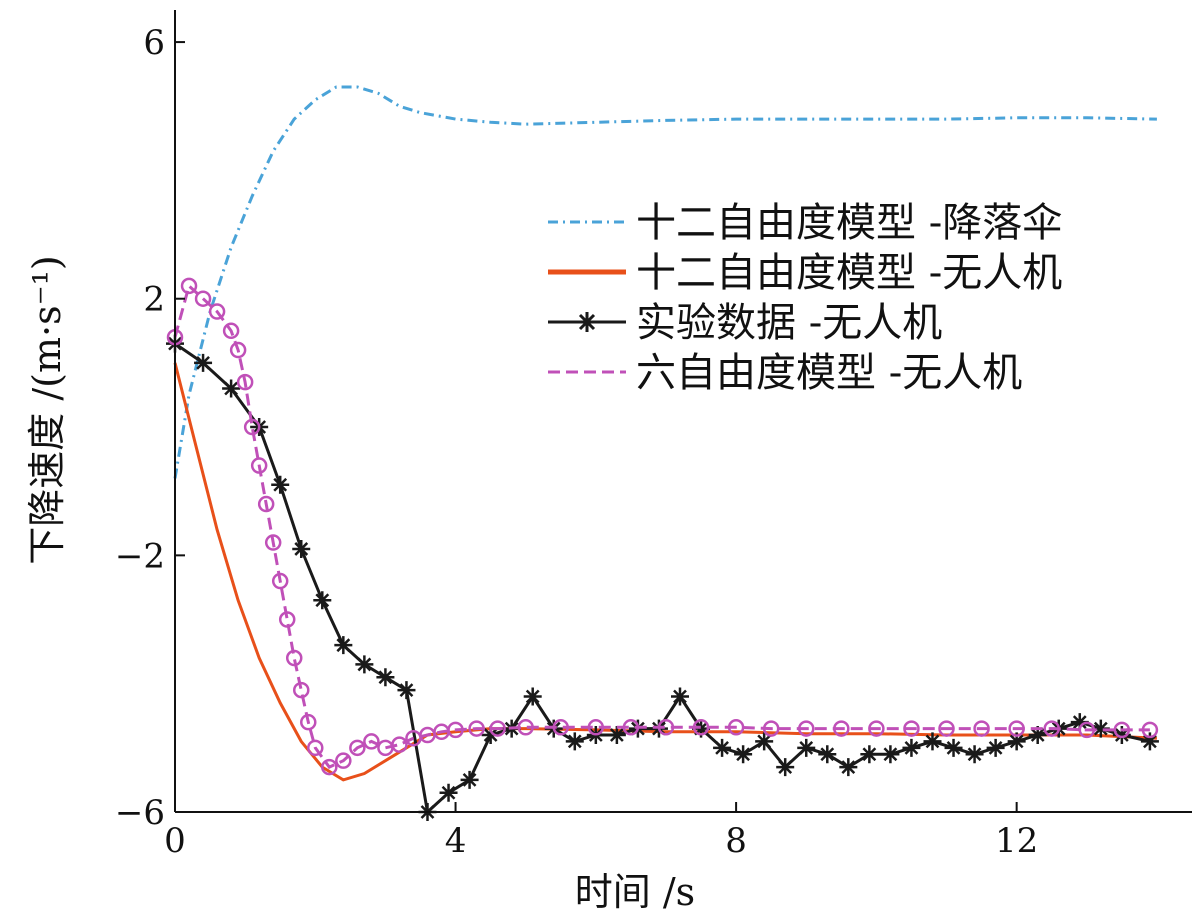 This screenshot has height=921, width=1200. I want to click on legend-label: 实验数据 -无人机, so click(789, 323).